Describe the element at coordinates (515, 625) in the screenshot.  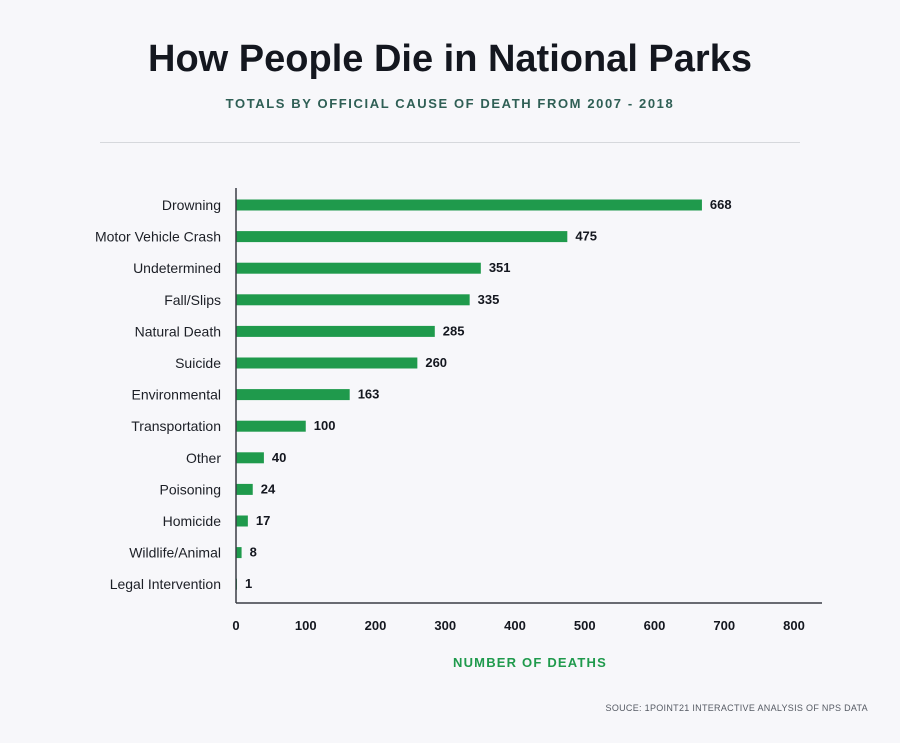
I see `x-tick-label: 400` at that location.